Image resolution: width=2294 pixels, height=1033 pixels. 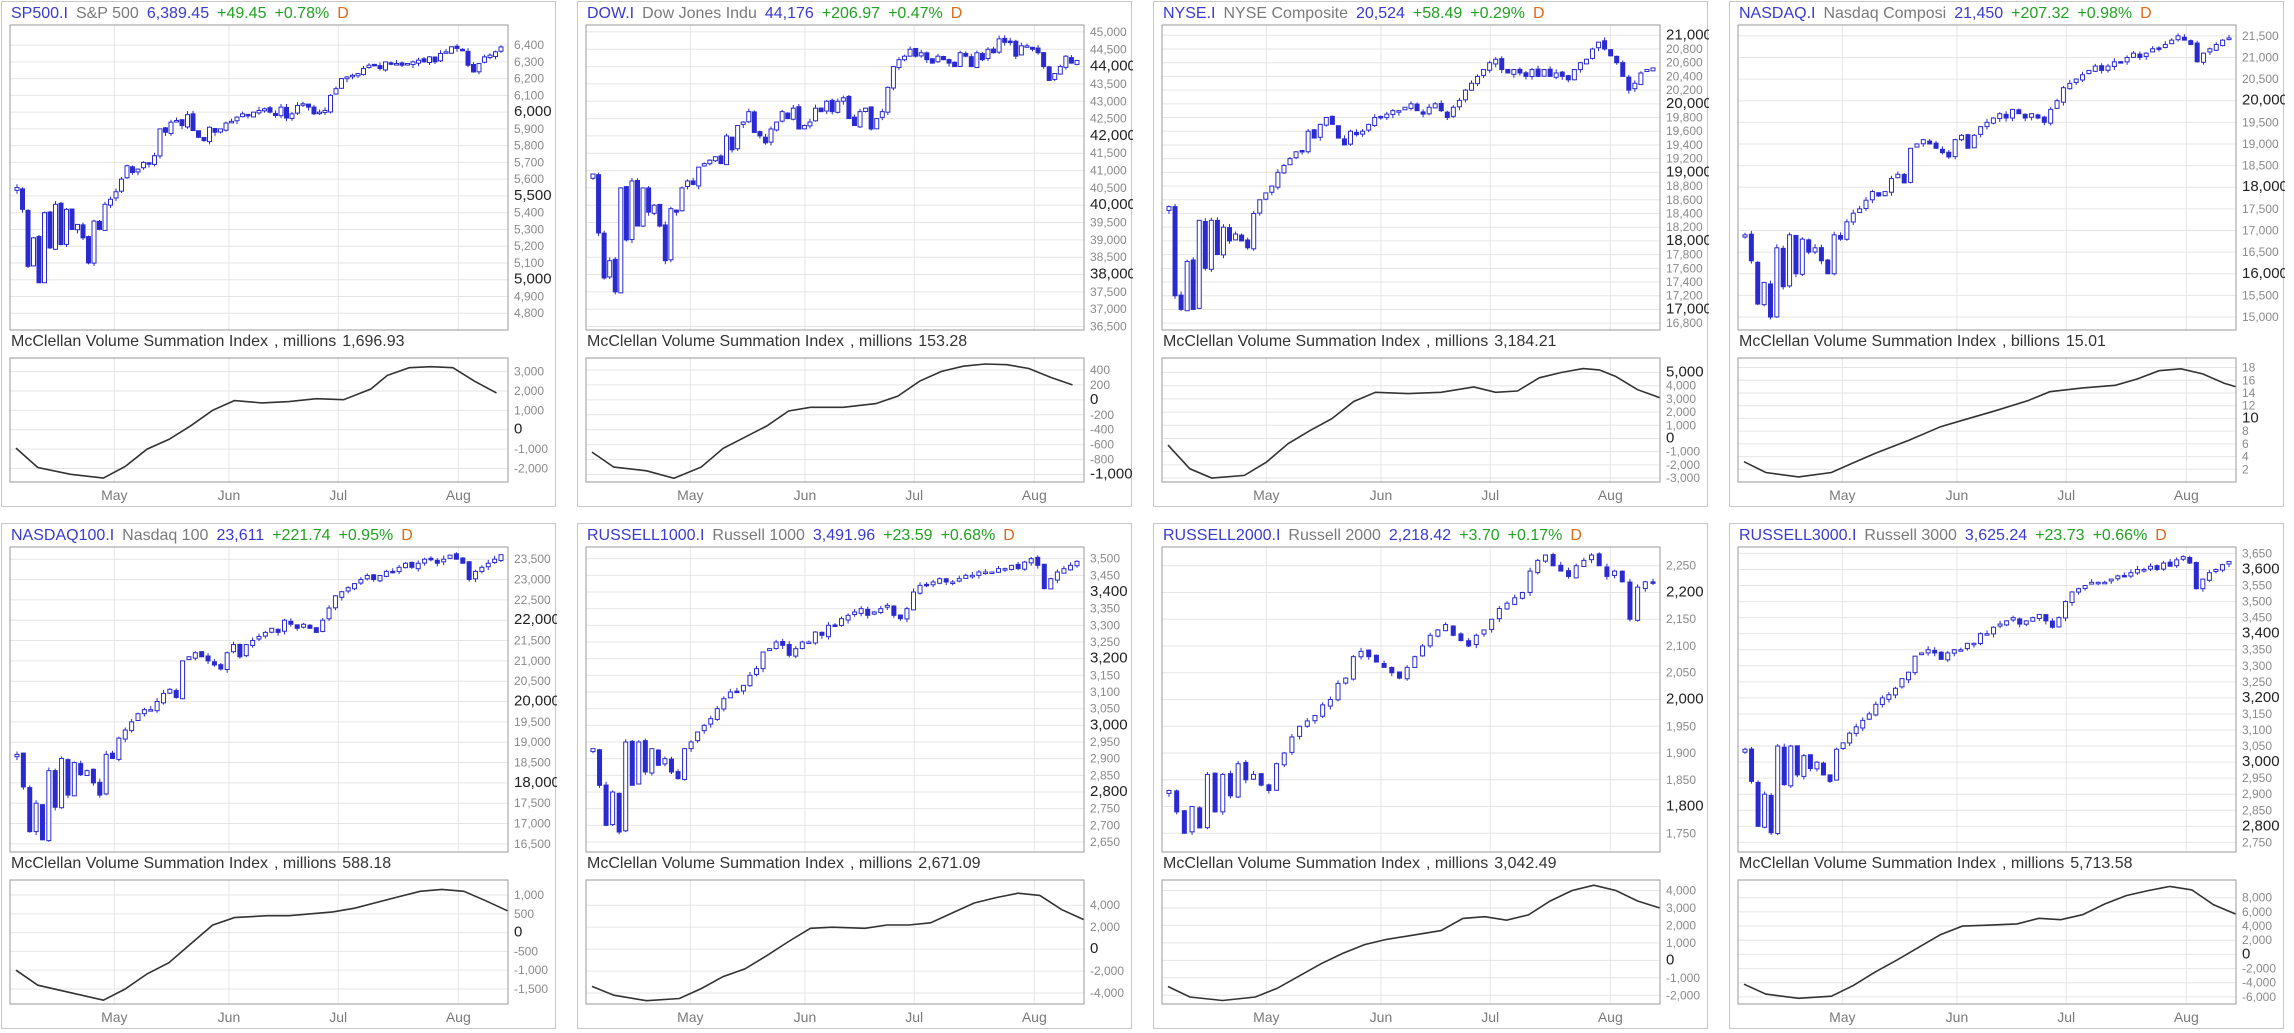 What do you see at coordinates (1222, 535) in the screenshot?
I see `symbol-link: RUSSELL2000.I` at bounding box center [1222, 535].